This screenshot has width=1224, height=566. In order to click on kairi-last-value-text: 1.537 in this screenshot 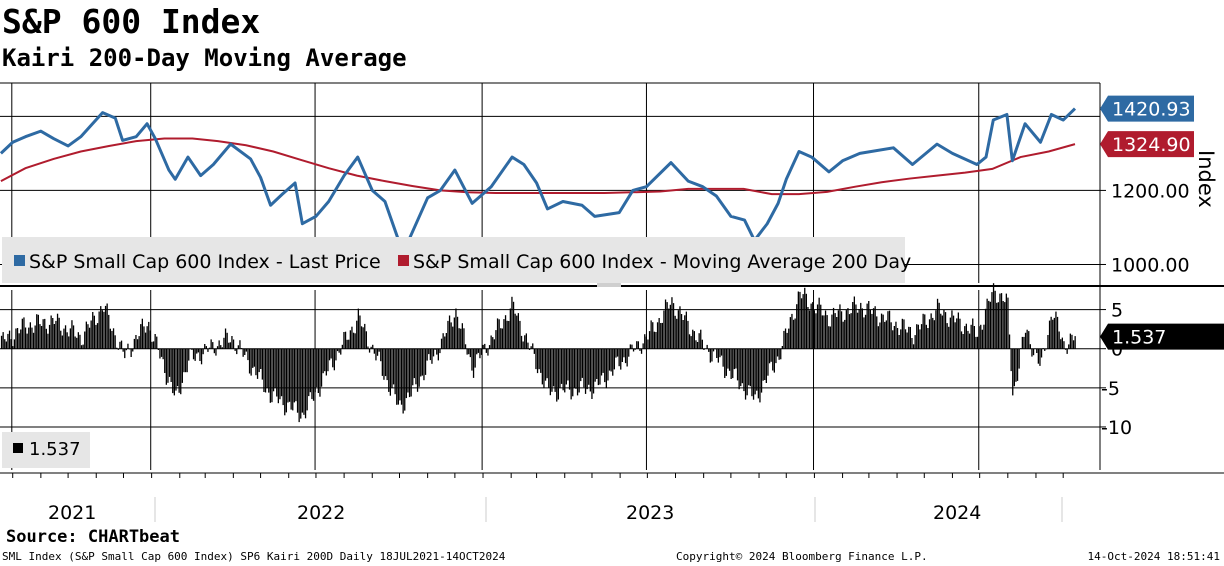, I will do `click(1139, 338)`.